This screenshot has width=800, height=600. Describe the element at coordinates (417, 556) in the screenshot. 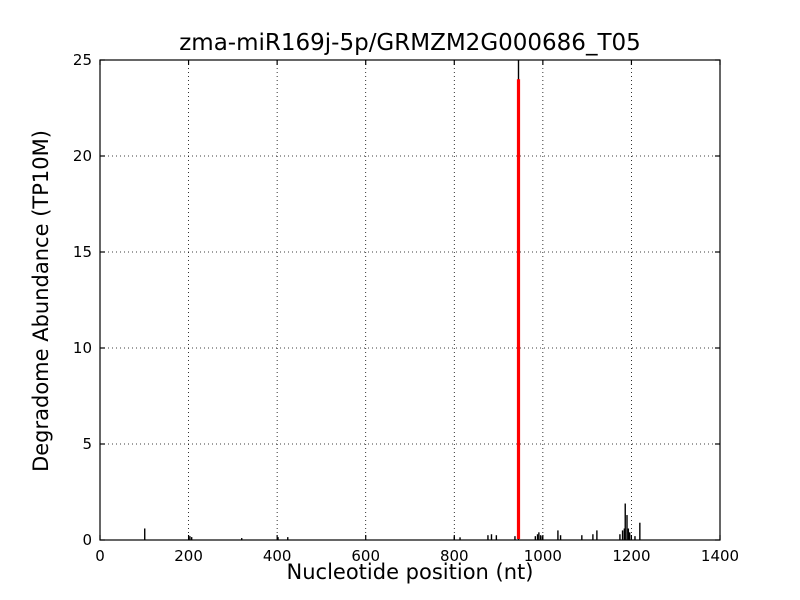

I see `x-tick-labels: 0 200 400 600 800 1000 1200 1400` at that location.